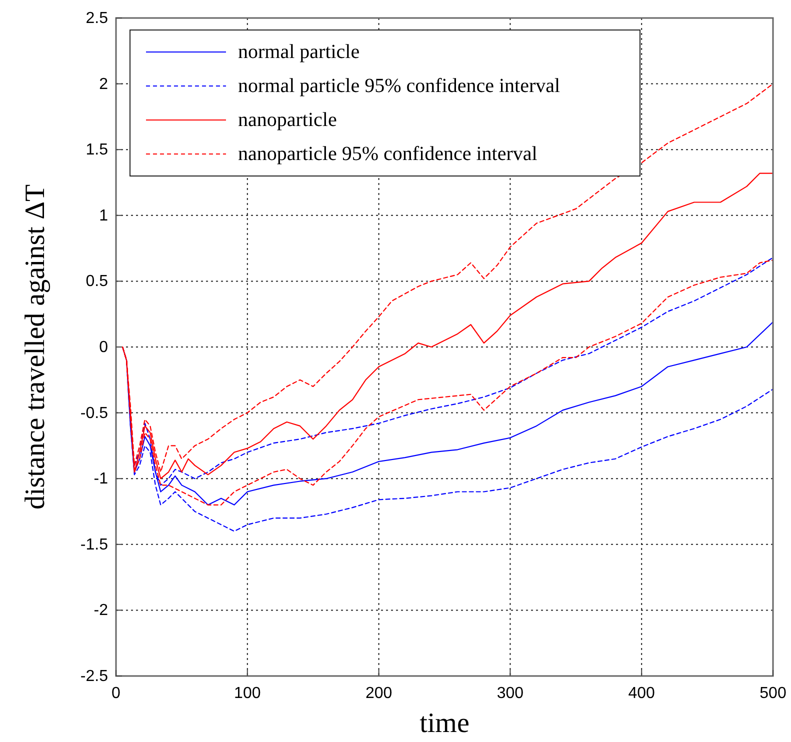 The height and width of the screenshot is (742, 791). I want to click on y-axis-title: distance travelled against ΔT, so click(35, 347).